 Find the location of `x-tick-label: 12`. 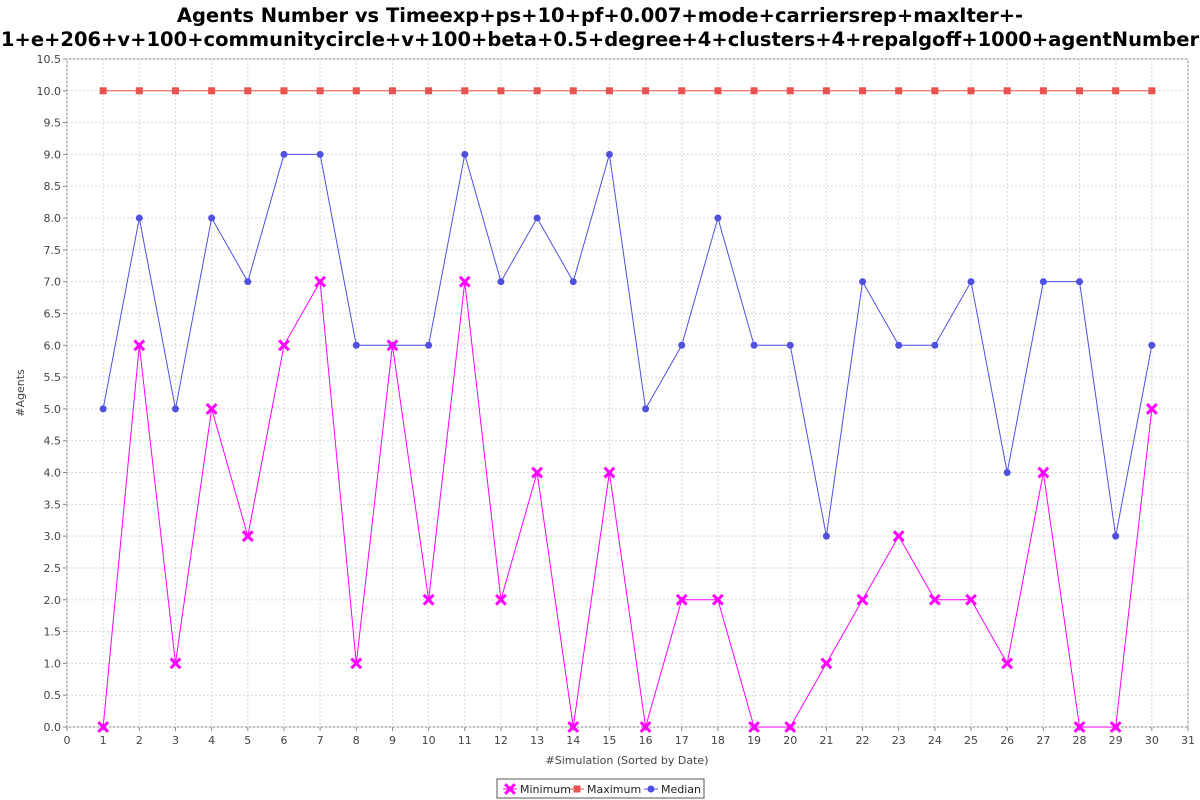

x-tick-label: 12 is located at coordinates (501, 740).